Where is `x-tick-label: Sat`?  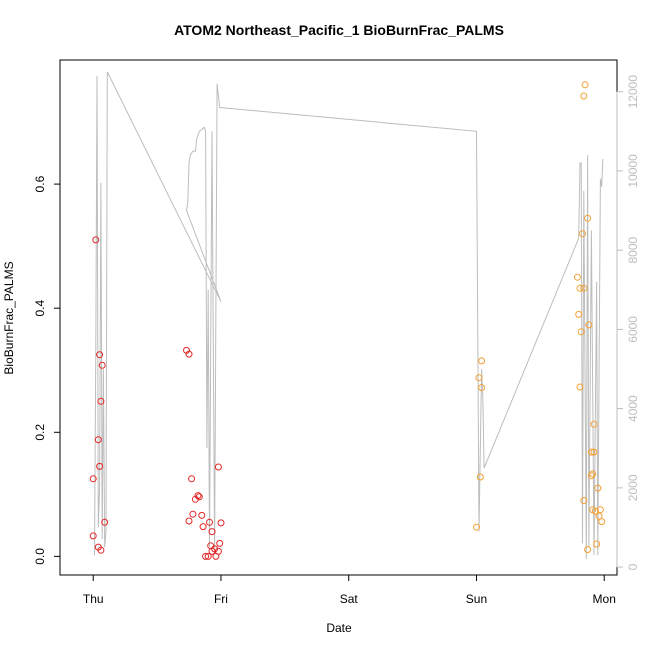 x-tick-label: Sat is located at coordinates (349, 599).